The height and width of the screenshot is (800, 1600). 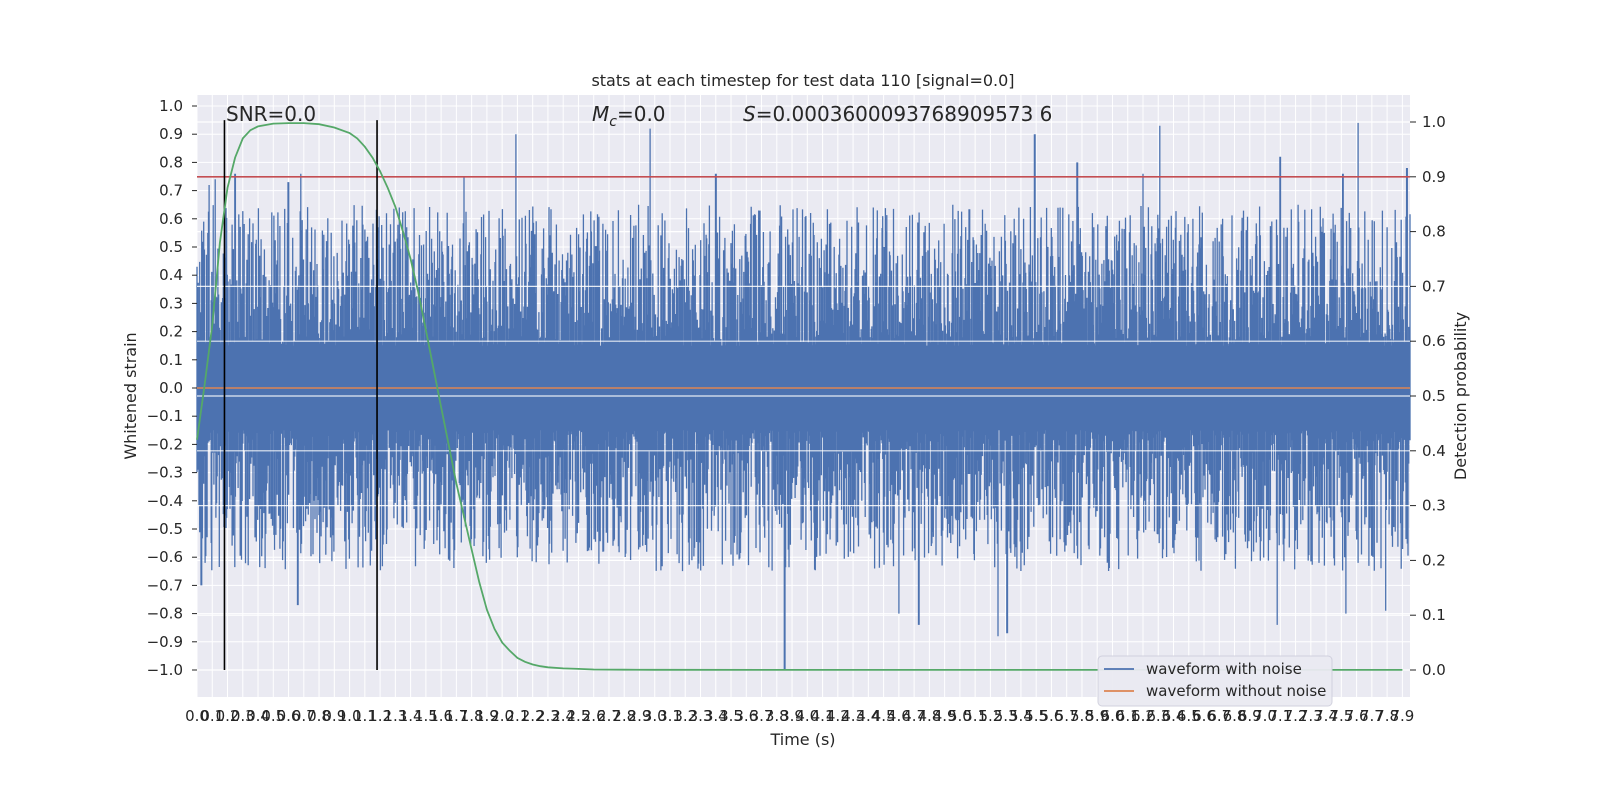 I want to click on s-value: =0.0003600093768909573 6, so click(x=904, y=114).